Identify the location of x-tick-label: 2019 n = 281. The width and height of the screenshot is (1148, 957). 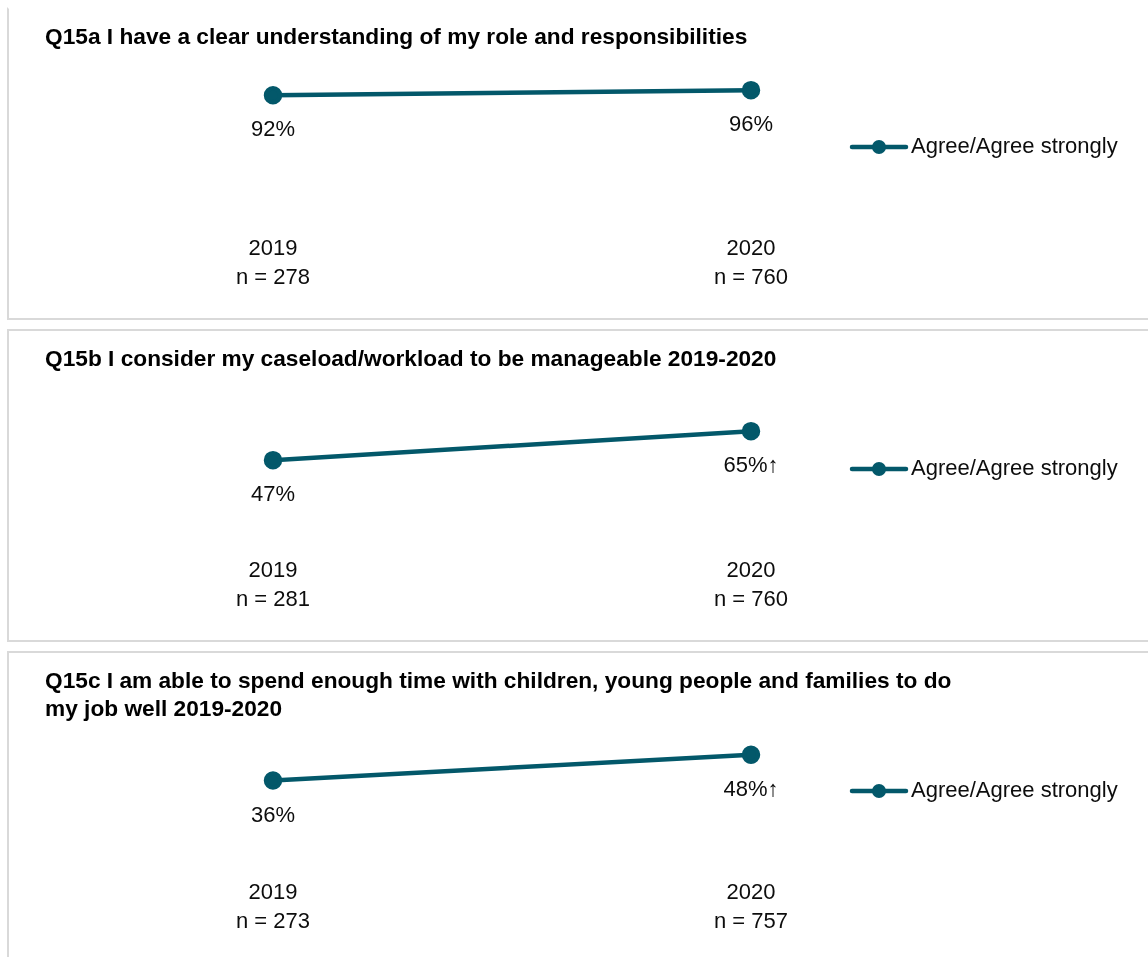
(273, 584).